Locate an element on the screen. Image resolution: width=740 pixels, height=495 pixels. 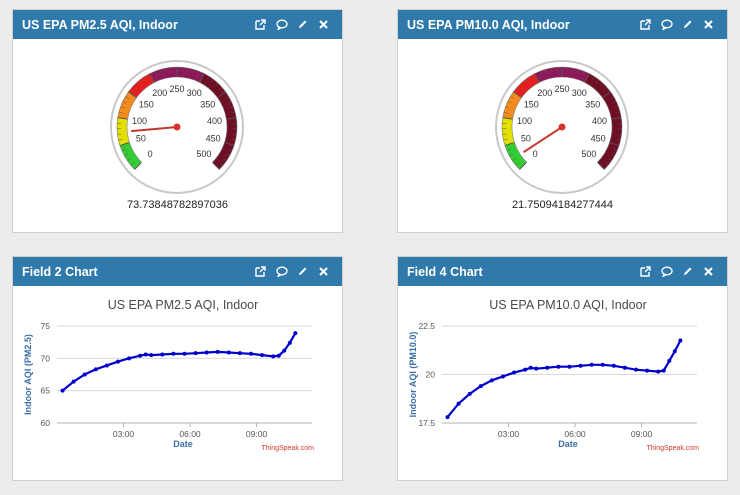
chart-title: US EPA PM2.5 AQI, Indoor is located at coordinates (183, 305).